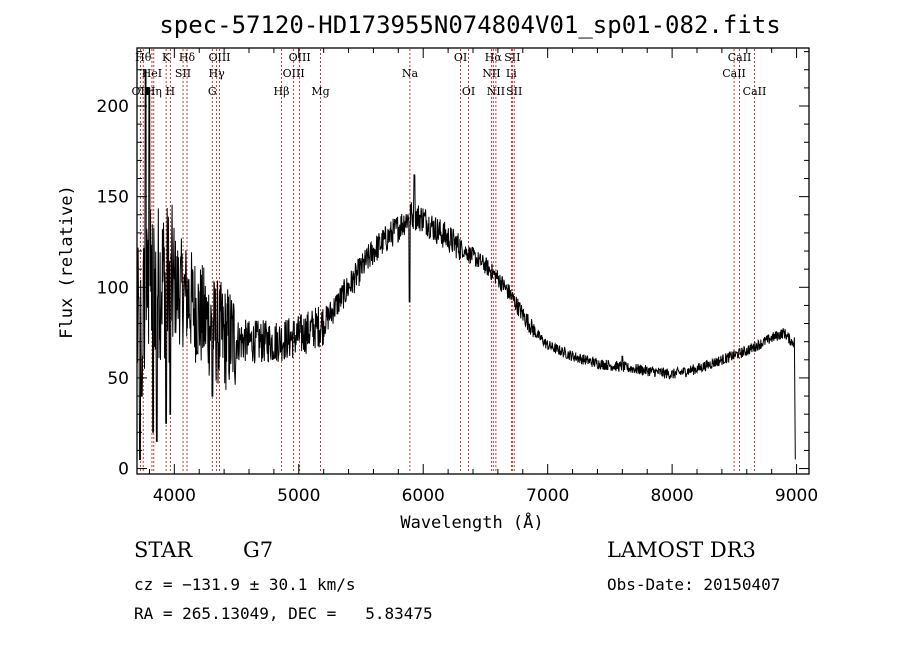  I want to click on line-marker-label: Hη, so click(154, 91).